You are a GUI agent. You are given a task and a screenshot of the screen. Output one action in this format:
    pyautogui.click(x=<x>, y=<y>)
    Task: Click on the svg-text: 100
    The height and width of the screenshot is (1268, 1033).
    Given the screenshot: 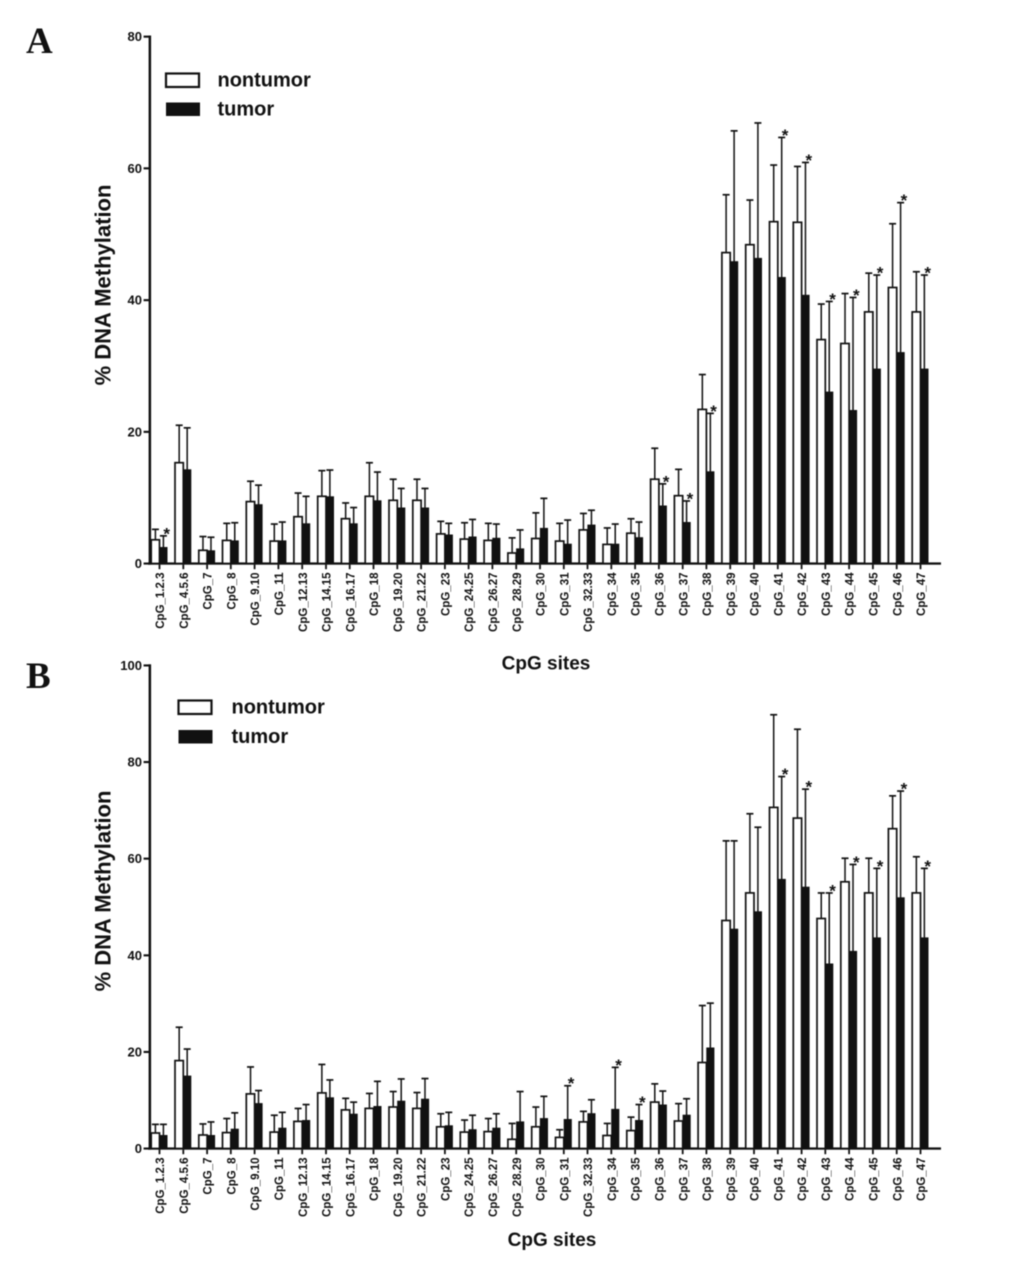 What is the action you would take?
    pyautogui.click(x=131, y=665)
    